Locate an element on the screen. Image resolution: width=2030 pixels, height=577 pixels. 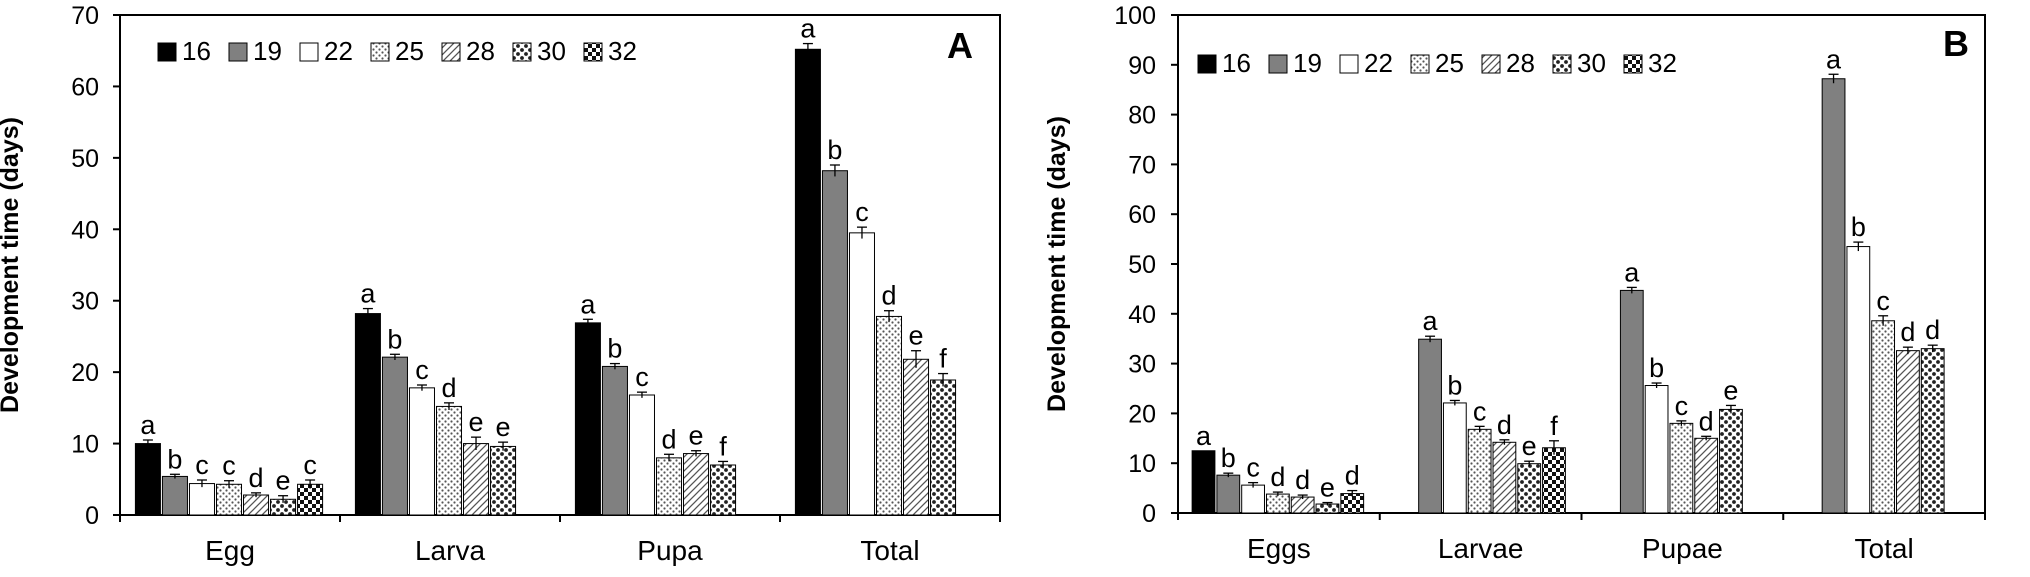
x-category-label: Larva is located at coordinates (450, 550).